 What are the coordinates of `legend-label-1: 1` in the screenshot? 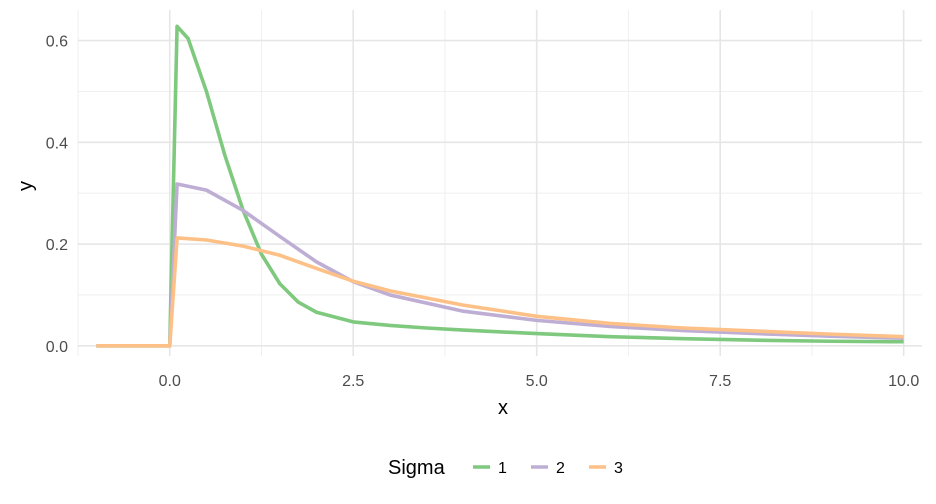 It's located at (502, 468).